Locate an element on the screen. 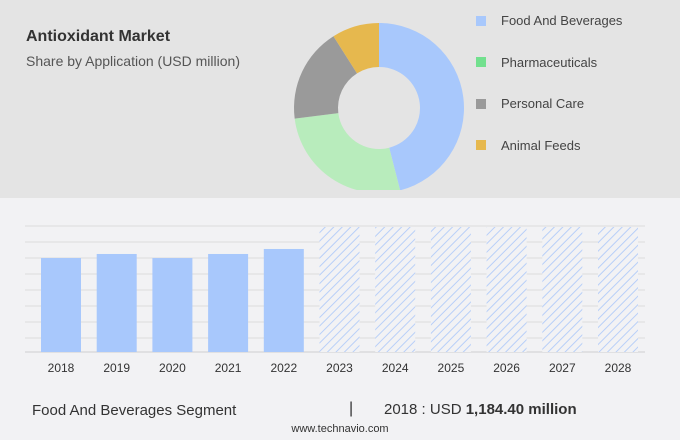 The width and height of the screenshot is (680, 440). chart-title: Antioxidant Market is located at coordinates (98, 36).